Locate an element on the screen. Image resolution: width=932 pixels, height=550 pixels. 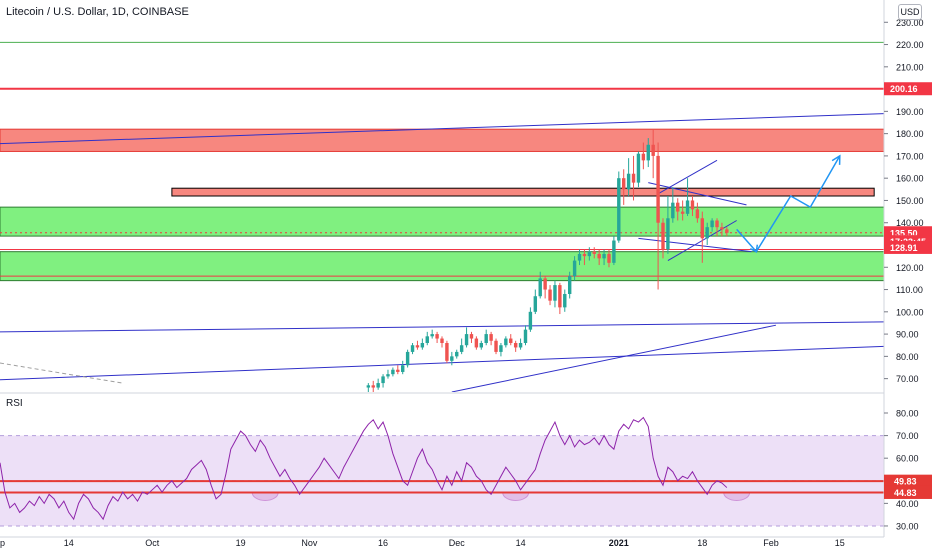
chart-title: Litecoin / U.S. Dollar, 1D, COINBASE is located at coordinates (97, 12).